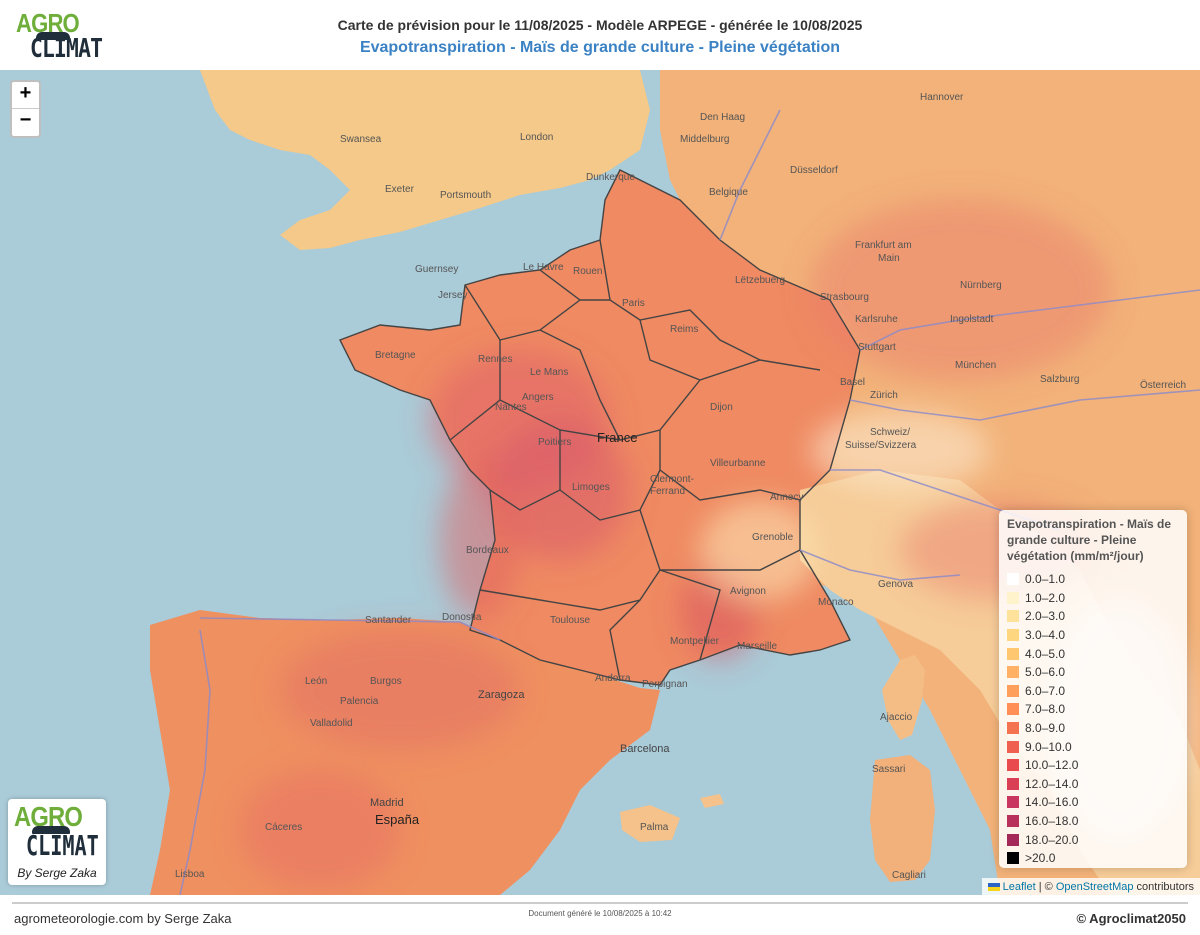 The width and height of the screenshot is (1200, 935). Describe the element at coordinates (1093, 691) in the screenshot. I see `legend-item: 6.0–7.0` at that location.